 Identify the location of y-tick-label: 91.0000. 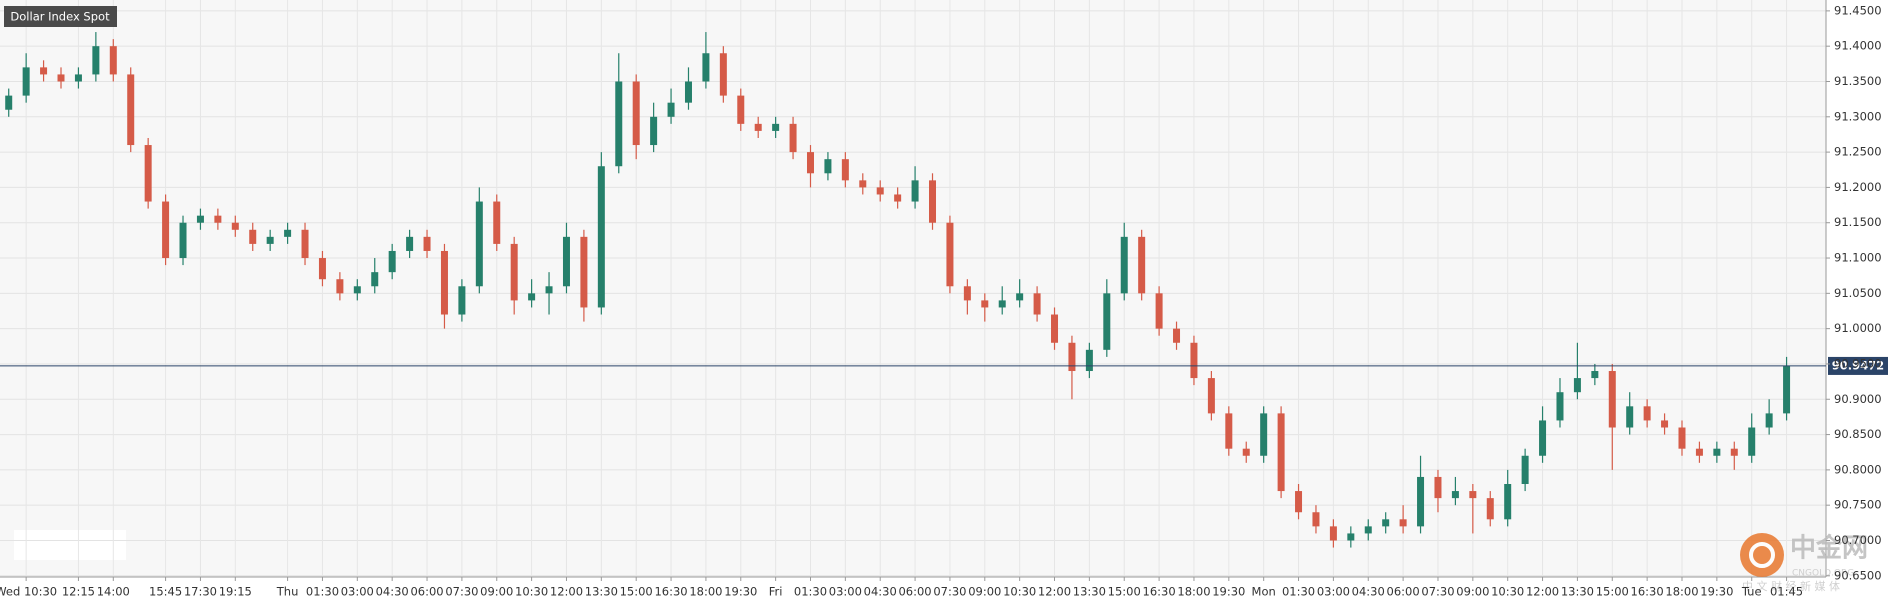
(1858, 328).